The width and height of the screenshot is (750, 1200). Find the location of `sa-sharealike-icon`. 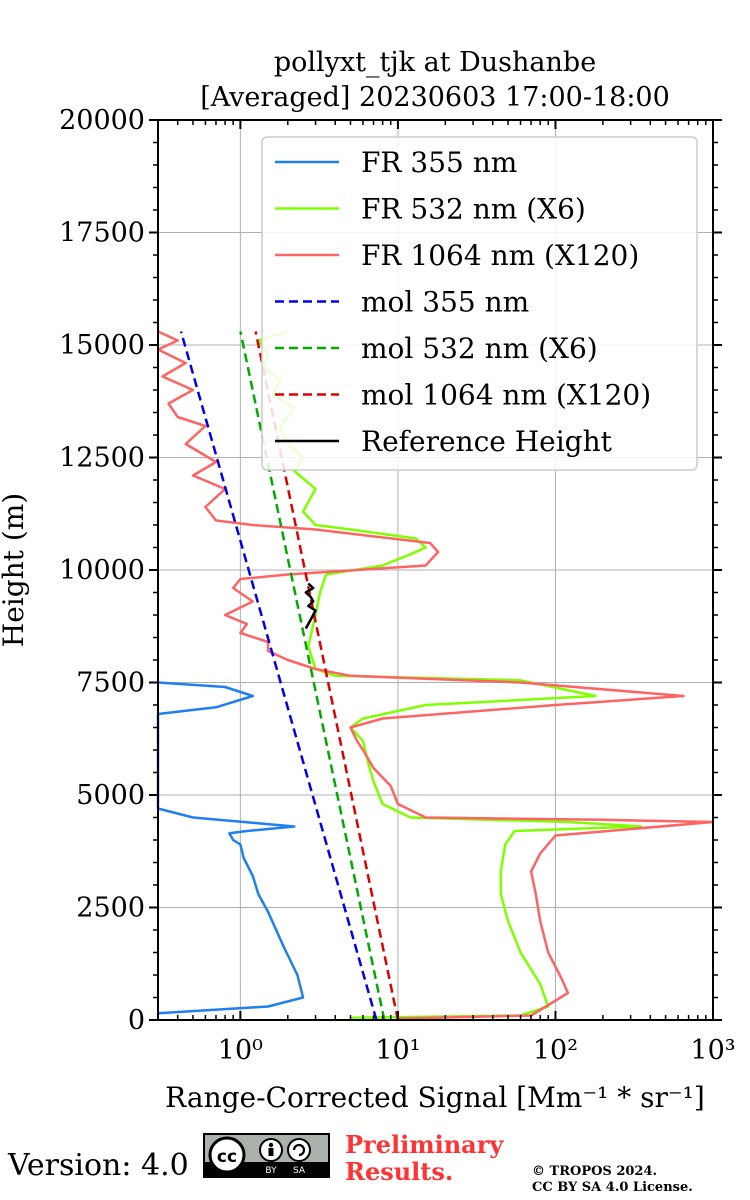

sa-sharealike-icon is located at coordinates (299, 1150).